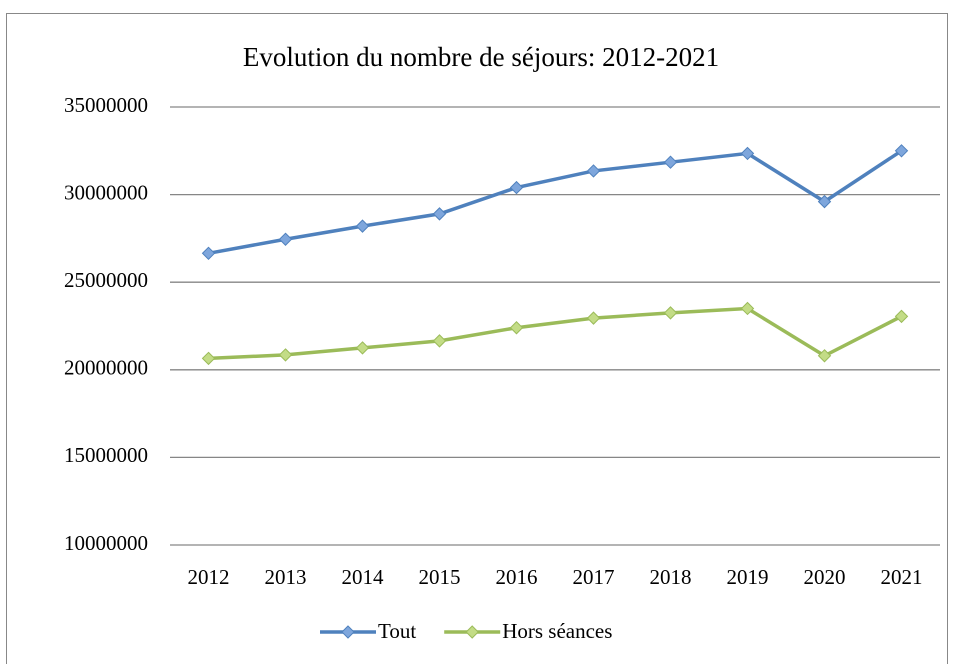  I want to click on x-tick-label: 2013, so click(286, 577).